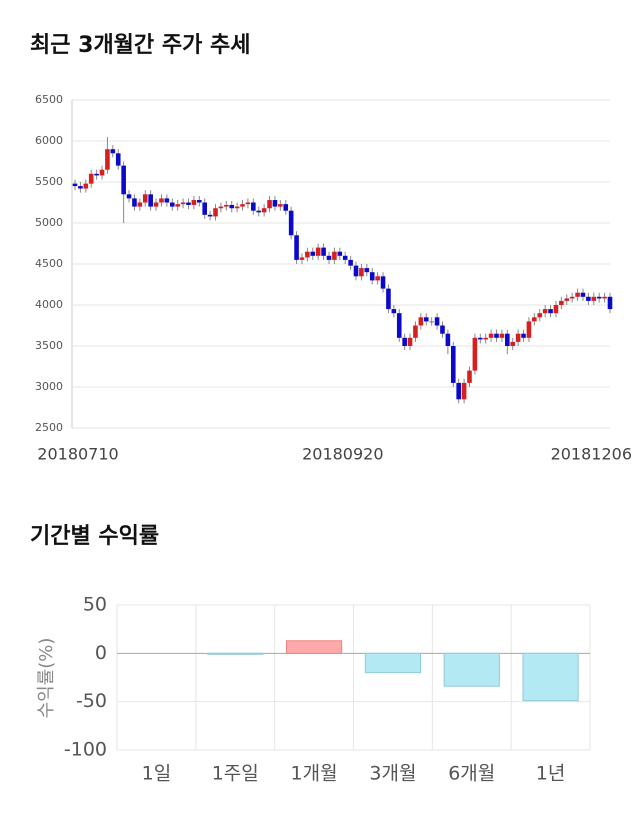  I want to click on y-tick-label: 3500, so click(49, 345).